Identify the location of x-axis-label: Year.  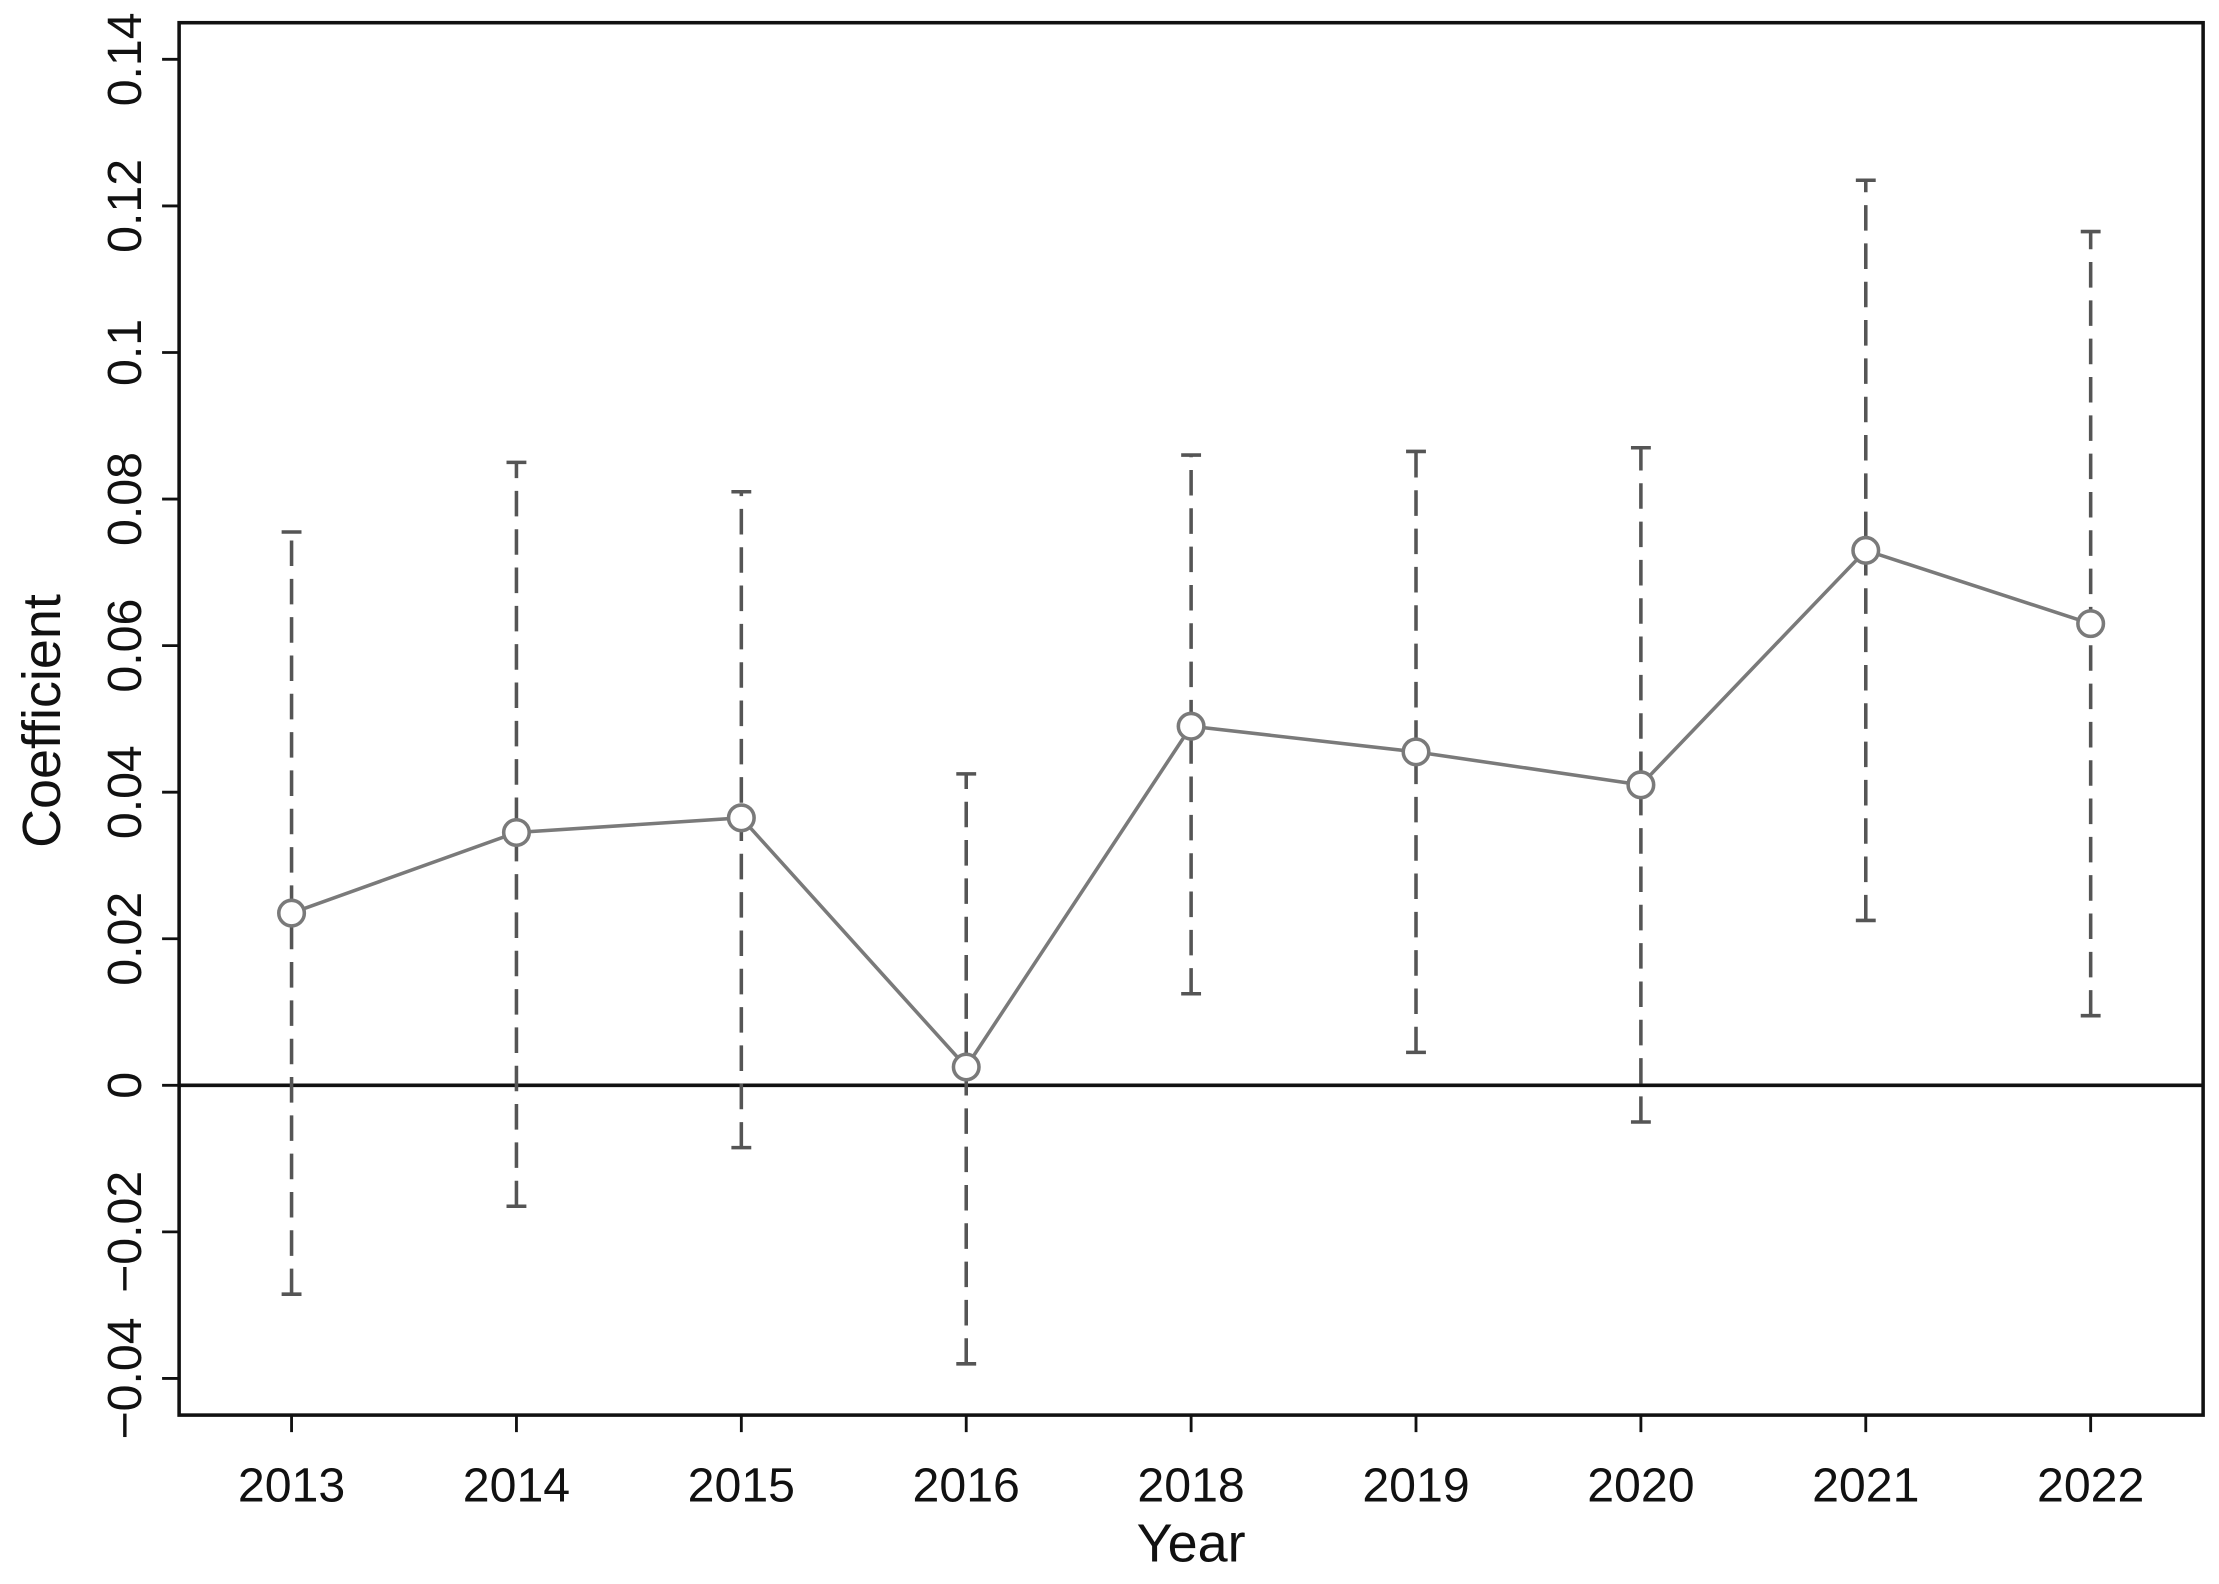
(1191, 1543).